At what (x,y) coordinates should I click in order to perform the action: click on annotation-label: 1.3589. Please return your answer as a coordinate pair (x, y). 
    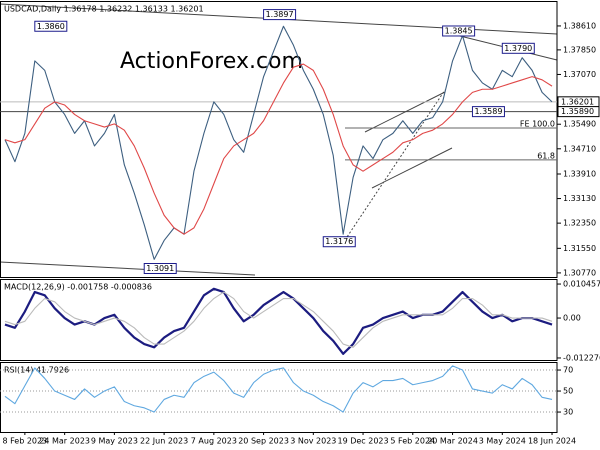
    Looking at the image, I should click on (488, 111).